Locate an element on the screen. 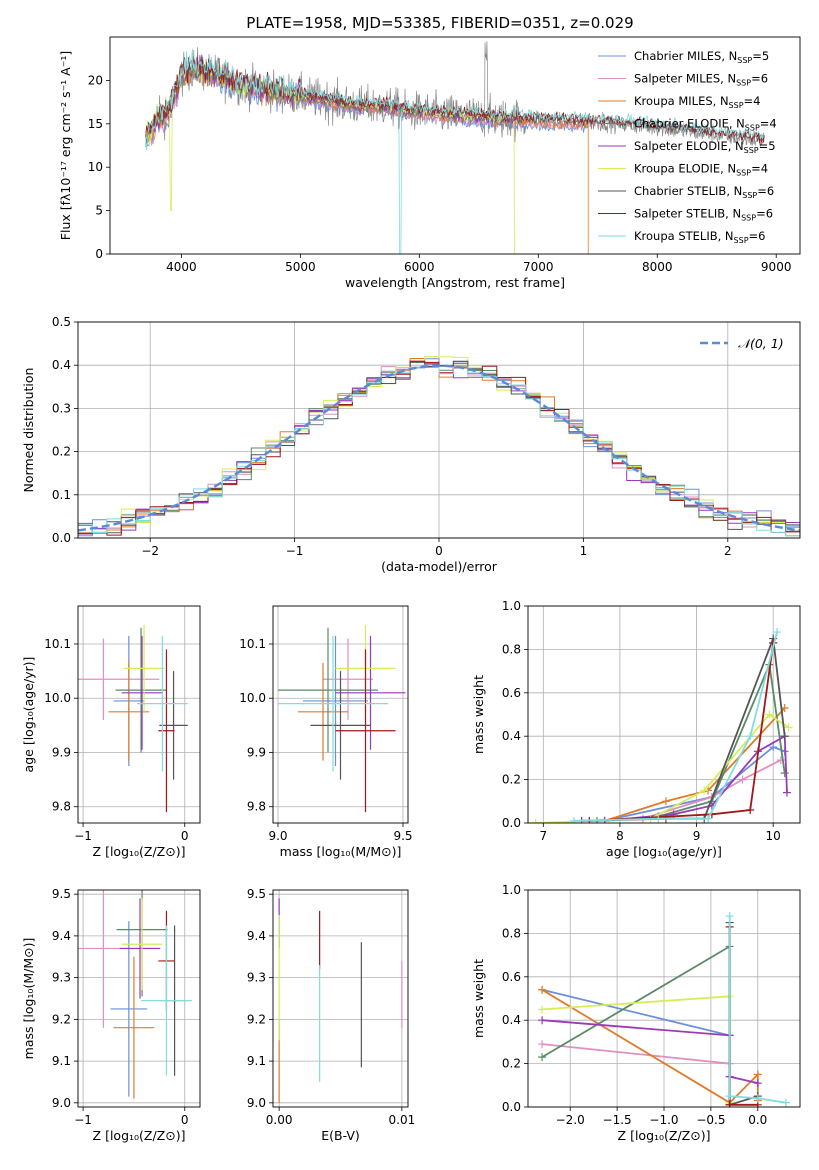  x-tick-label: 7 is located at coordinates (544, 836).